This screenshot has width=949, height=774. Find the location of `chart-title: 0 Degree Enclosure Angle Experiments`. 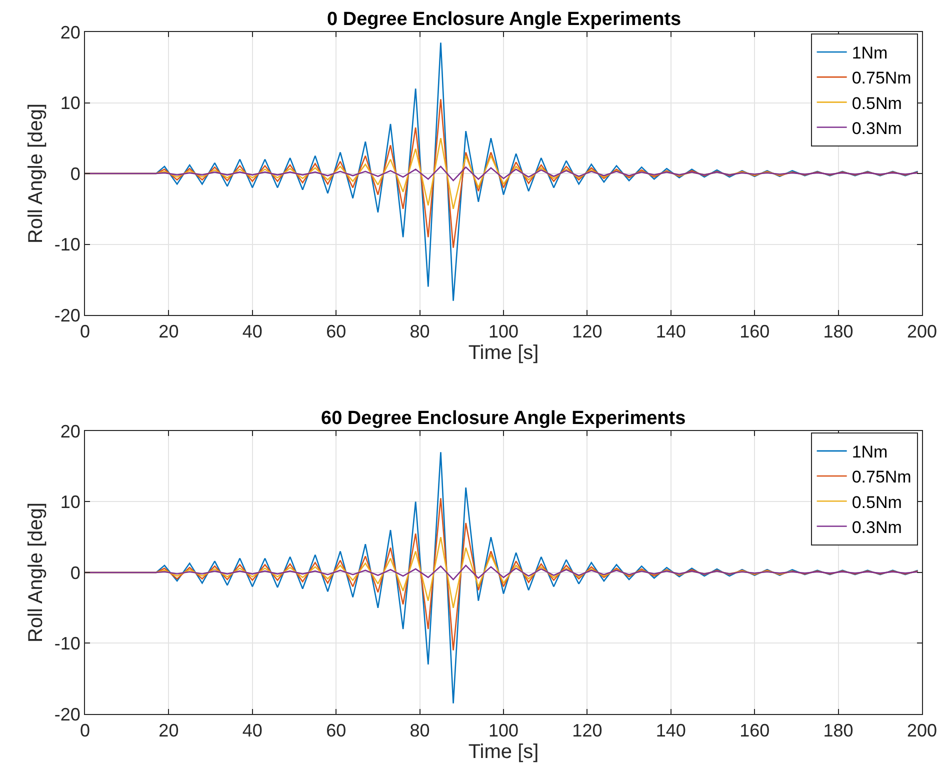

chart-title: 0 Degree Enclosure Angle Experiments is located at coordinates (504, 19).